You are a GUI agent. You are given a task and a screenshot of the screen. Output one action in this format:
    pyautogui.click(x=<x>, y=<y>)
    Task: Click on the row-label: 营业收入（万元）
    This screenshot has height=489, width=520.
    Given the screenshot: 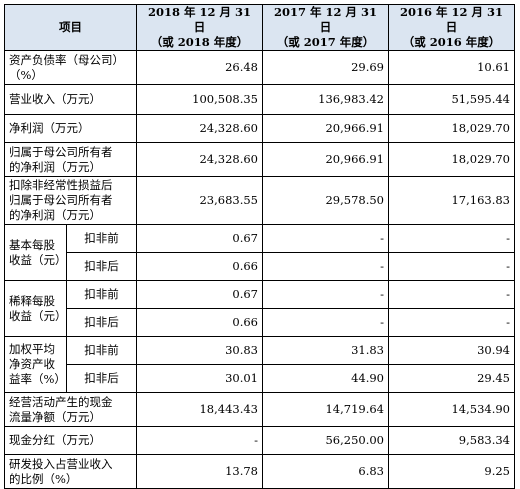 What is the action you would take?
    pyautogui.click(x=70, y=99)
    